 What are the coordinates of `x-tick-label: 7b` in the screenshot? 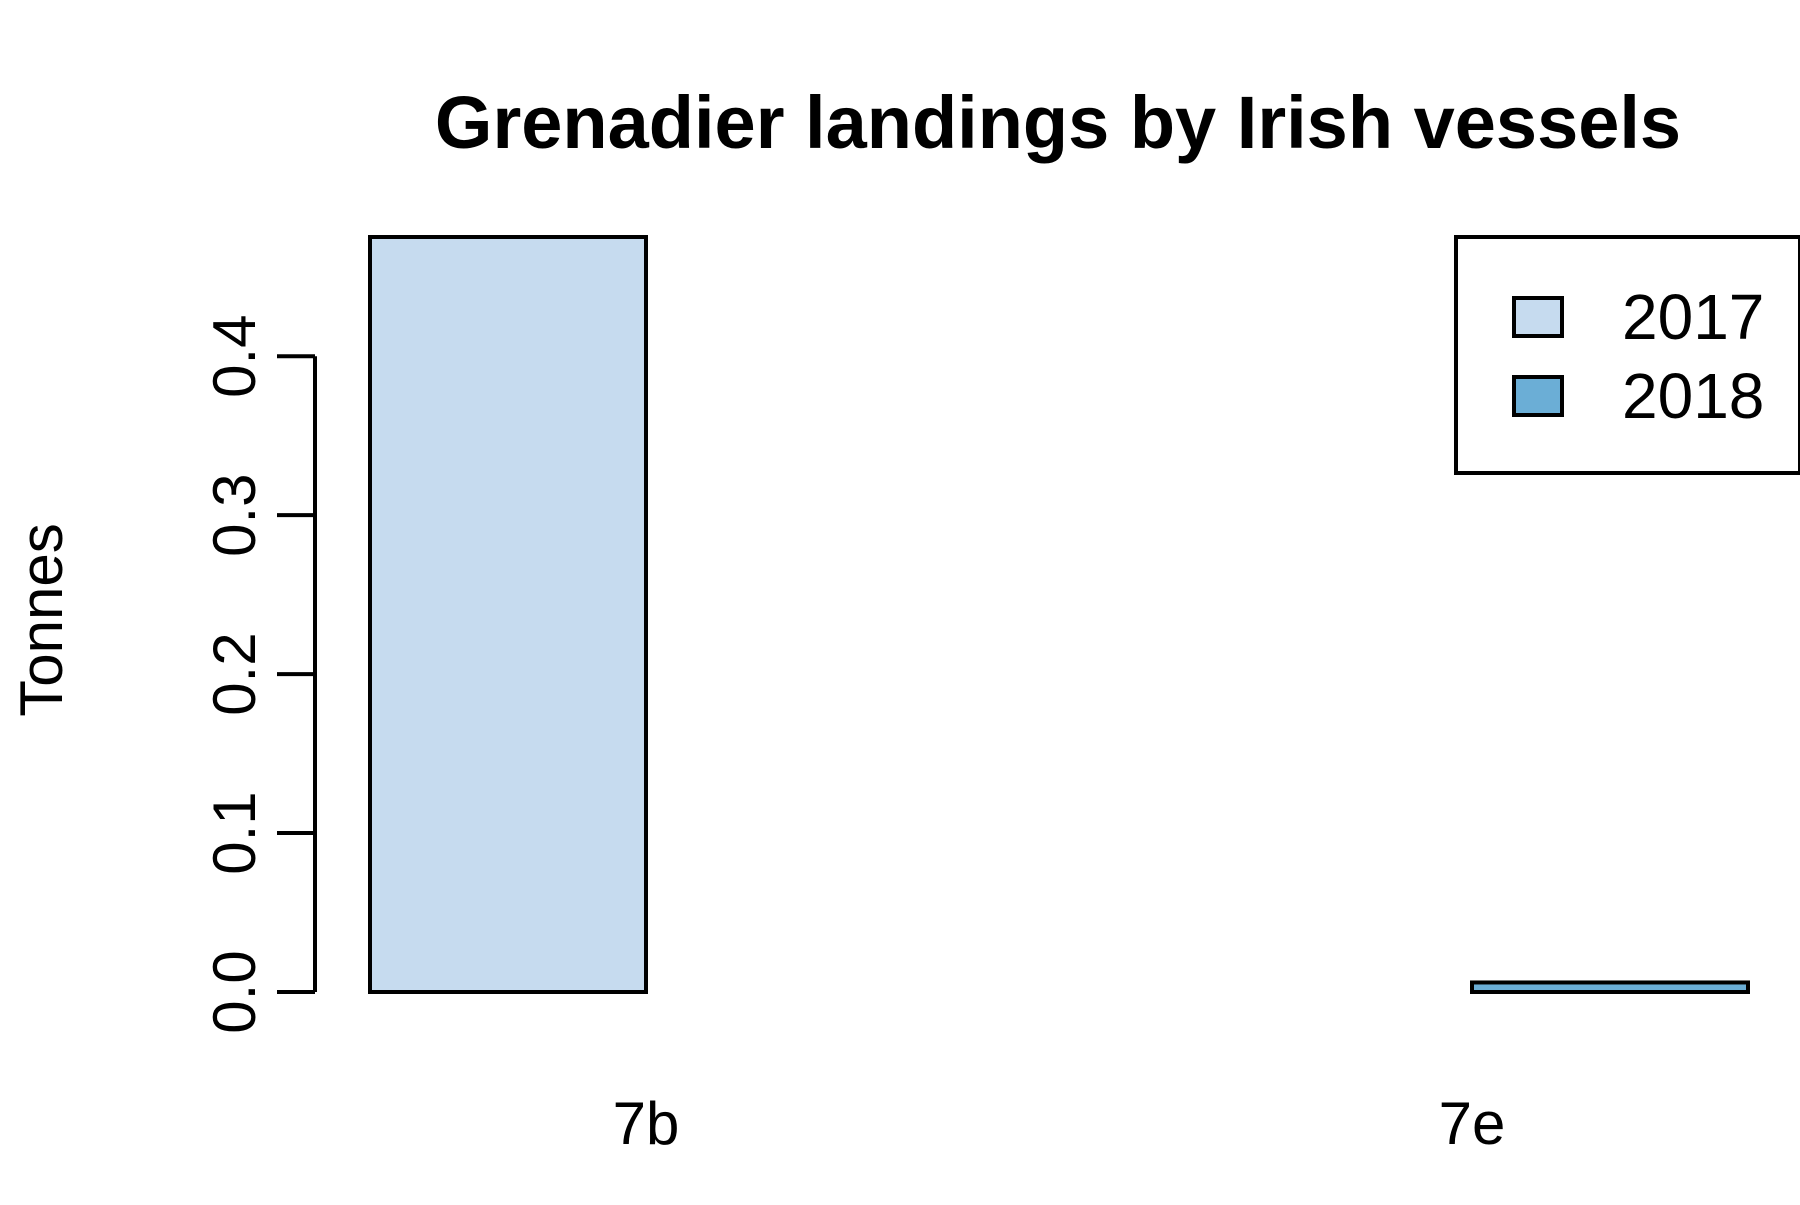 It's located at (646, 1123).